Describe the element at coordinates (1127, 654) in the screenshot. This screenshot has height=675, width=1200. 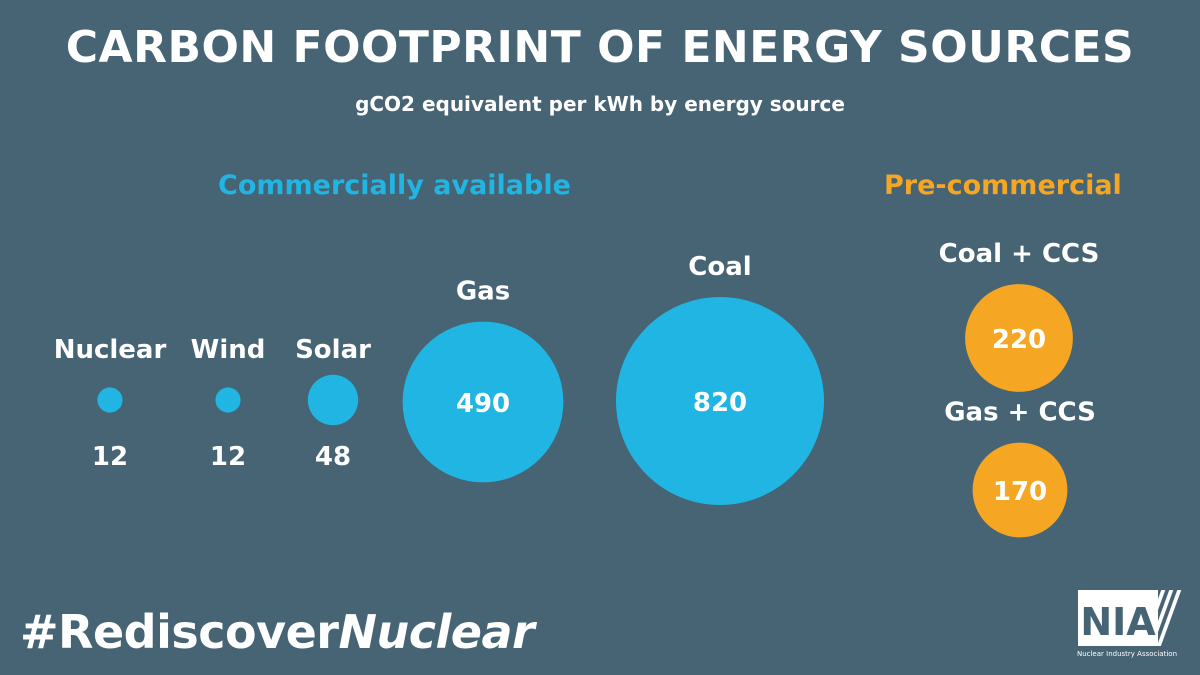
I see `logo-caption: Nuclear Industry Association` at that location.